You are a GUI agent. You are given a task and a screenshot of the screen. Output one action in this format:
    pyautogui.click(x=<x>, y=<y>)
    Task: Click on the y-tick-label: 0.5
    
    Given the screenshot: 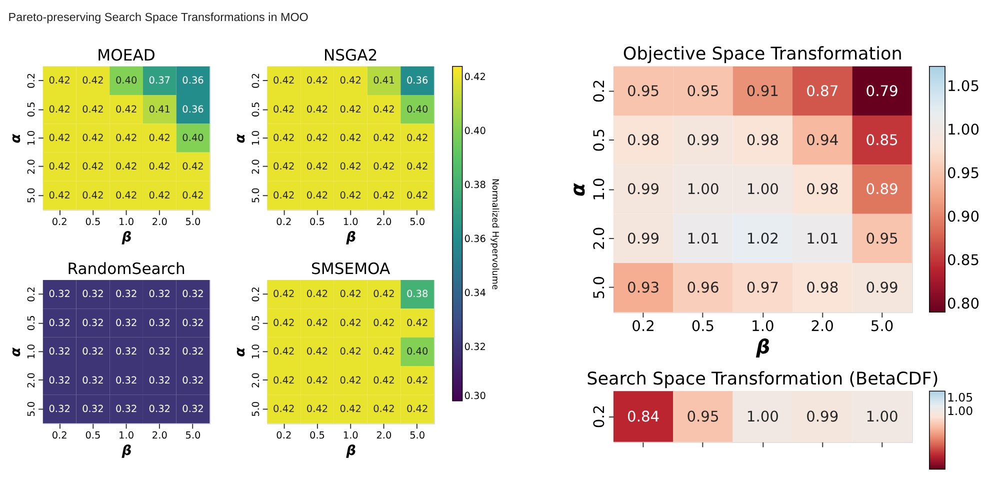 What is the action you would take?
    pyautogui.click(x=256, y=110)
    